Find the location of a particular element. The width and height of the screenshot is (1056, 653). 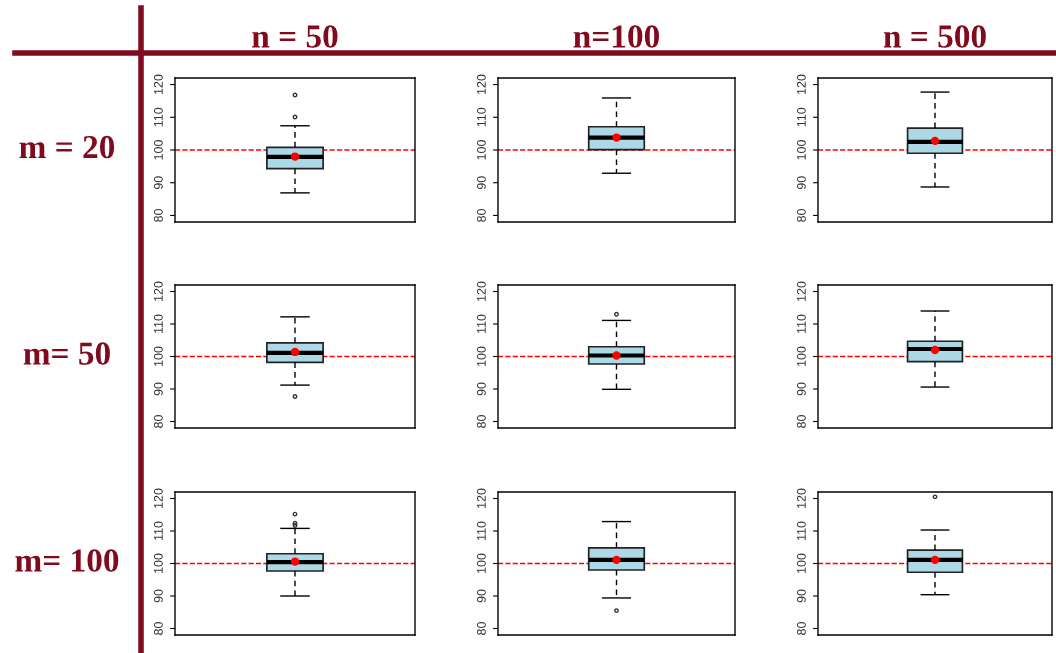

y-axis-title: m= 50 is located at coordinates (66, 353).